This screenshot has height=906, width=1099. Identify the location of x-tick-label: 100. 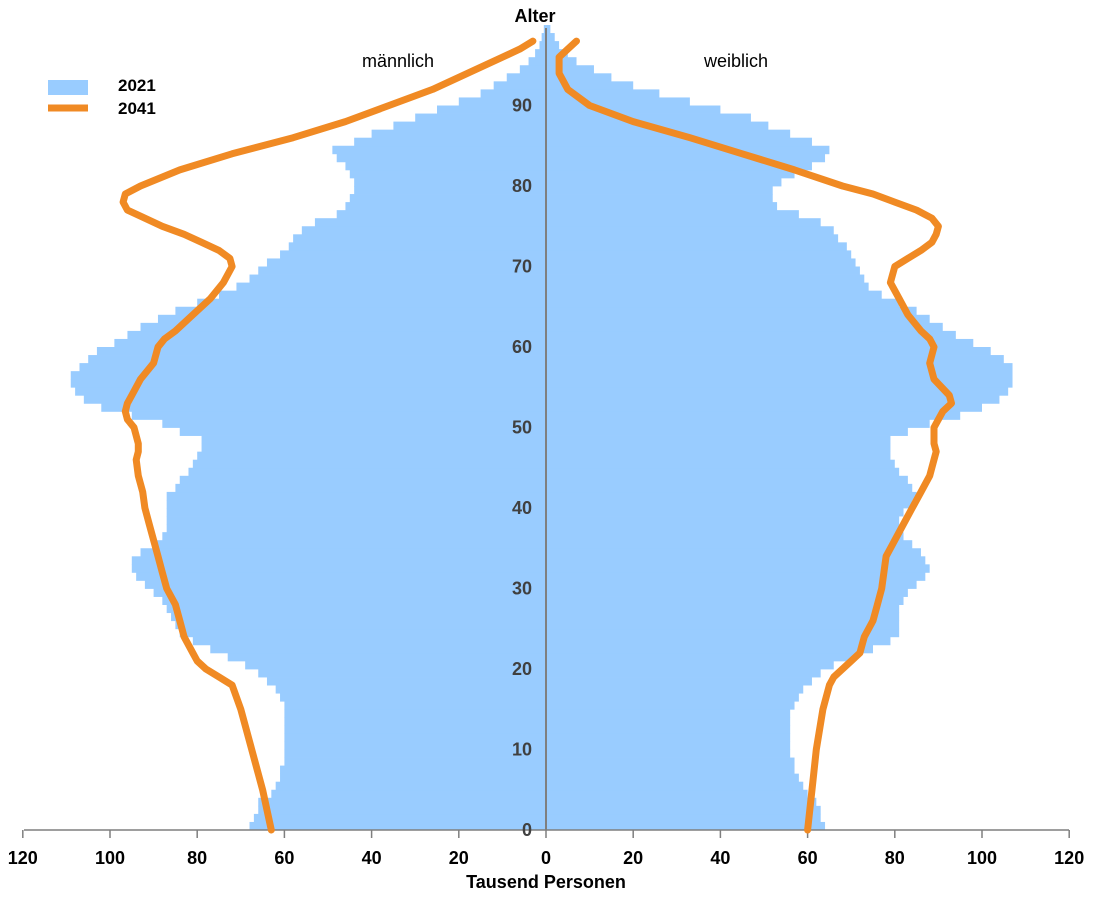
(982, 858).